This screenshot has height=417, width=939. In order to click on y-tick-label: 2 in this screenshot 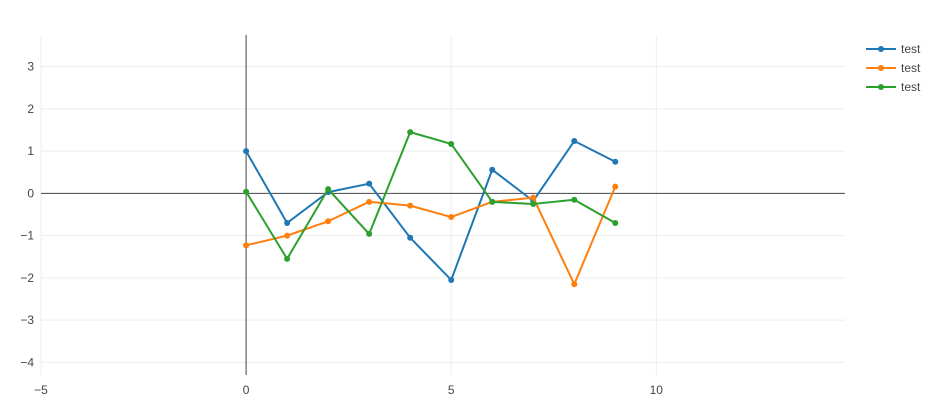, I will do `click(30, 109)`.